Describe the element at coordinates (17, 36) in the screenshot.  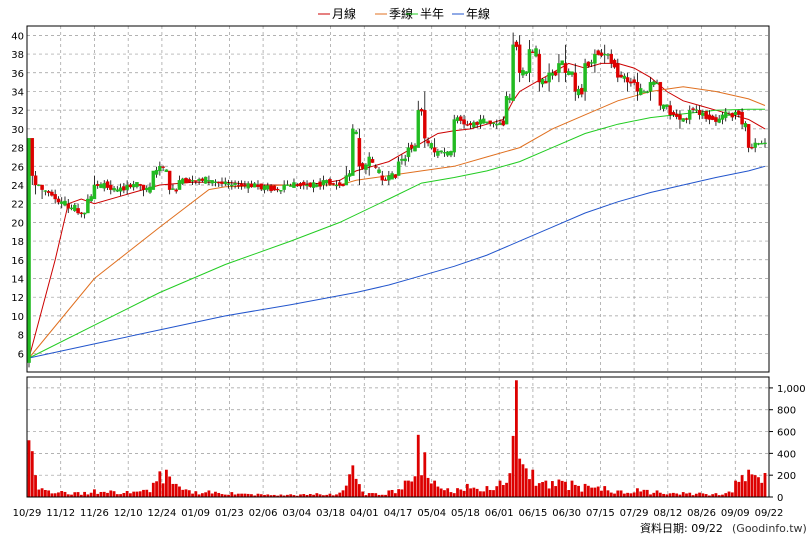
I see `price-tick-label: 40` at that location.